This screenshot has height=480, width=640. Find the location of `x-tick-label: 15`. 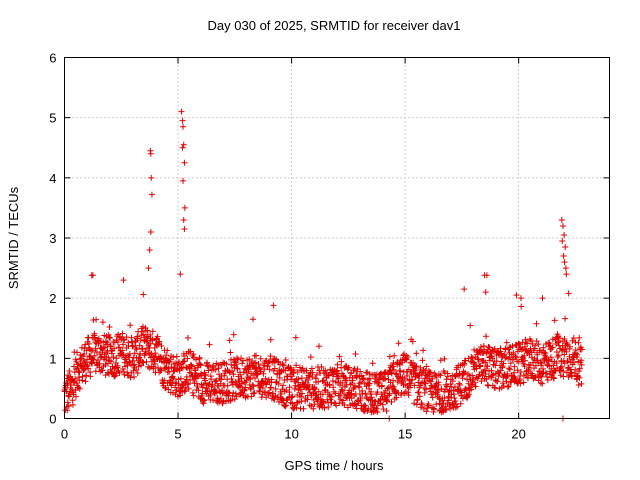

x-tick-label: 15 is located at coordinates (405, 434).